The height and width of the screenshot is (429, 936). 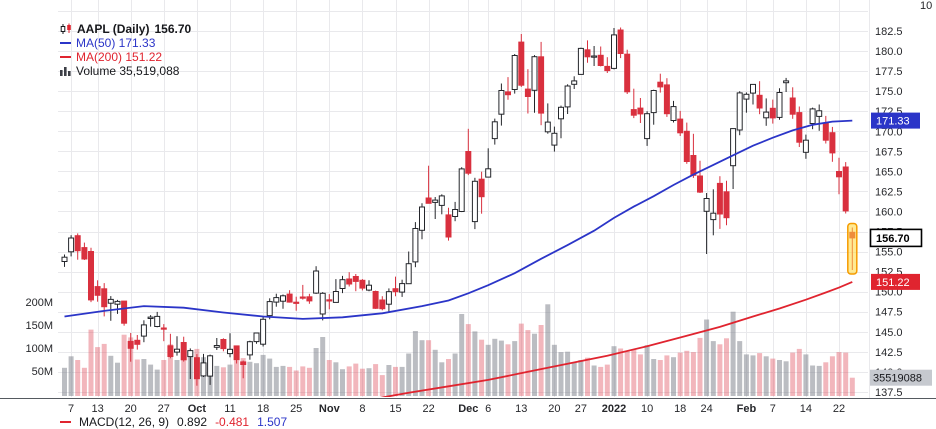 I want to click on ma200-legend-row: MA(200) 151.22, so click(x=125, y=56).